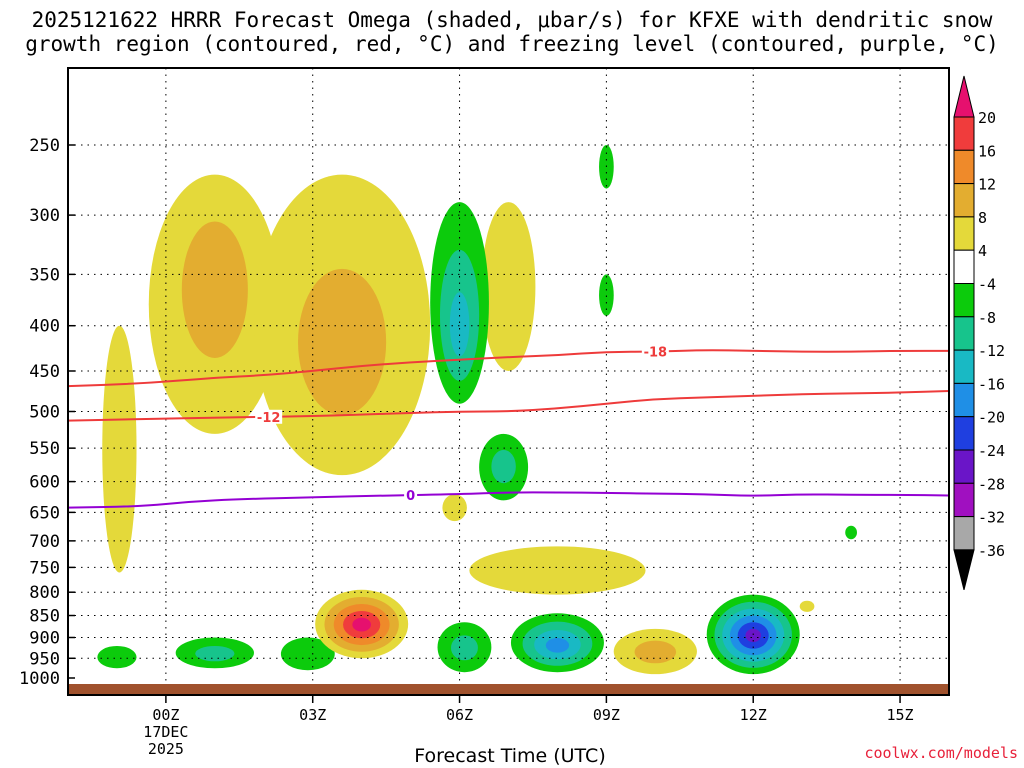 The height and width of the screenshot is (768, 1024). I want to click on colorbar: 20 16 12 8 4 -4 -8 -12 -16 -20 -24 -28 -32 -36, so click(979, 333).